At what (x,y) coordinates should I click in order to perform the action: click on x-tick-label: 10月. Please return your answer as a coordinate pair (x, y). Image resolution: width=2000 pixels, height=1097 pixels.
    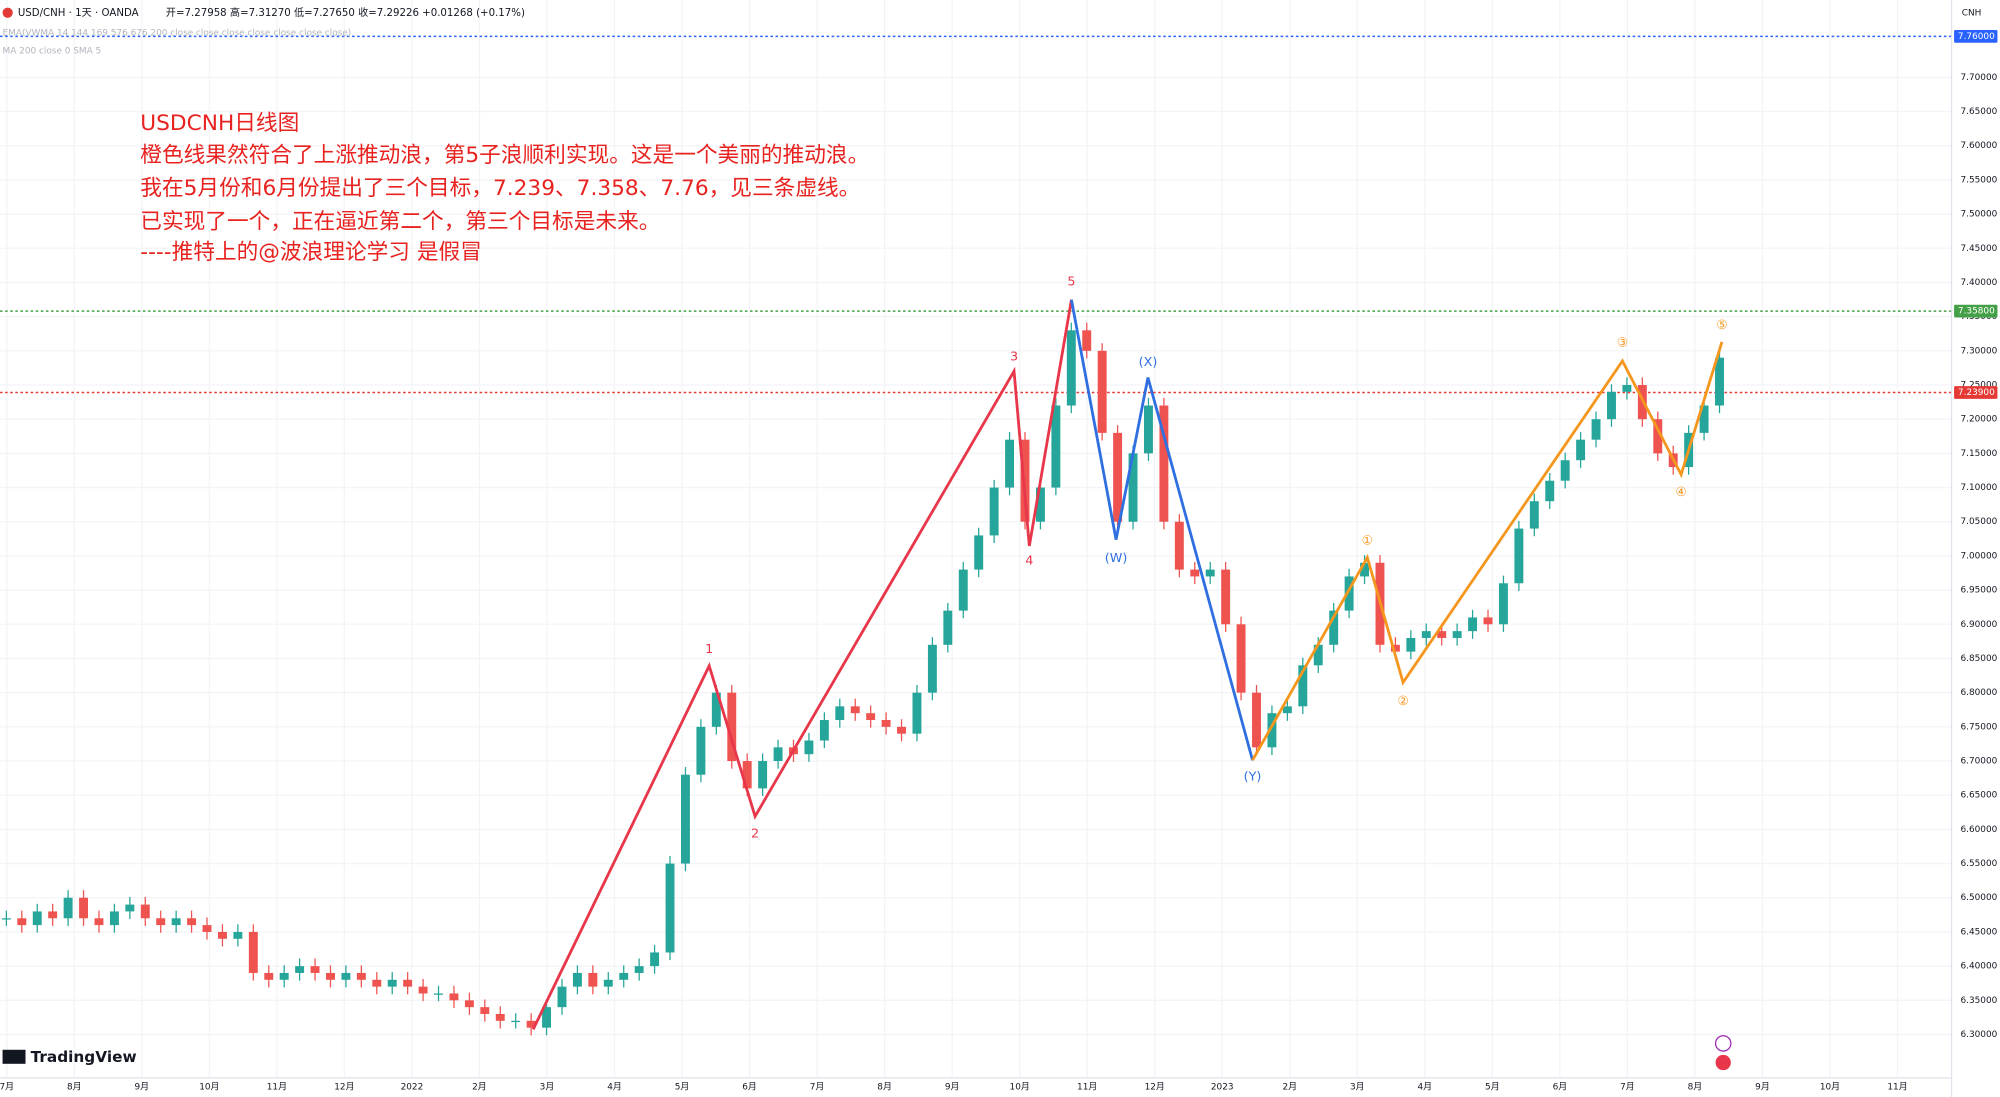
    Looking at the image, I should click on (1830, 1086).